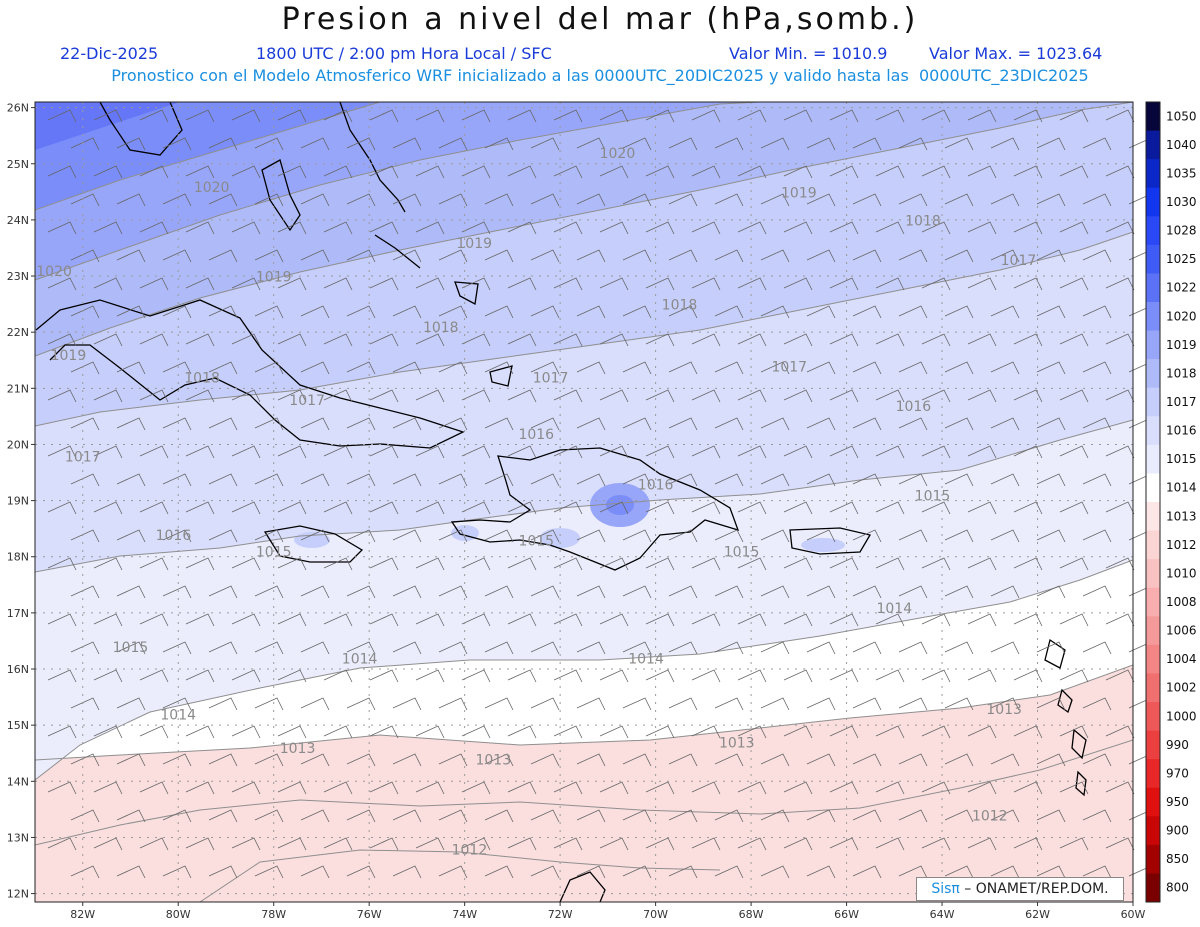 This screenshot has width=1200, height=927. Describe the element at coordinates (751, 914) in the screenshot. I see `lon-tick-label: 68W` at that location.